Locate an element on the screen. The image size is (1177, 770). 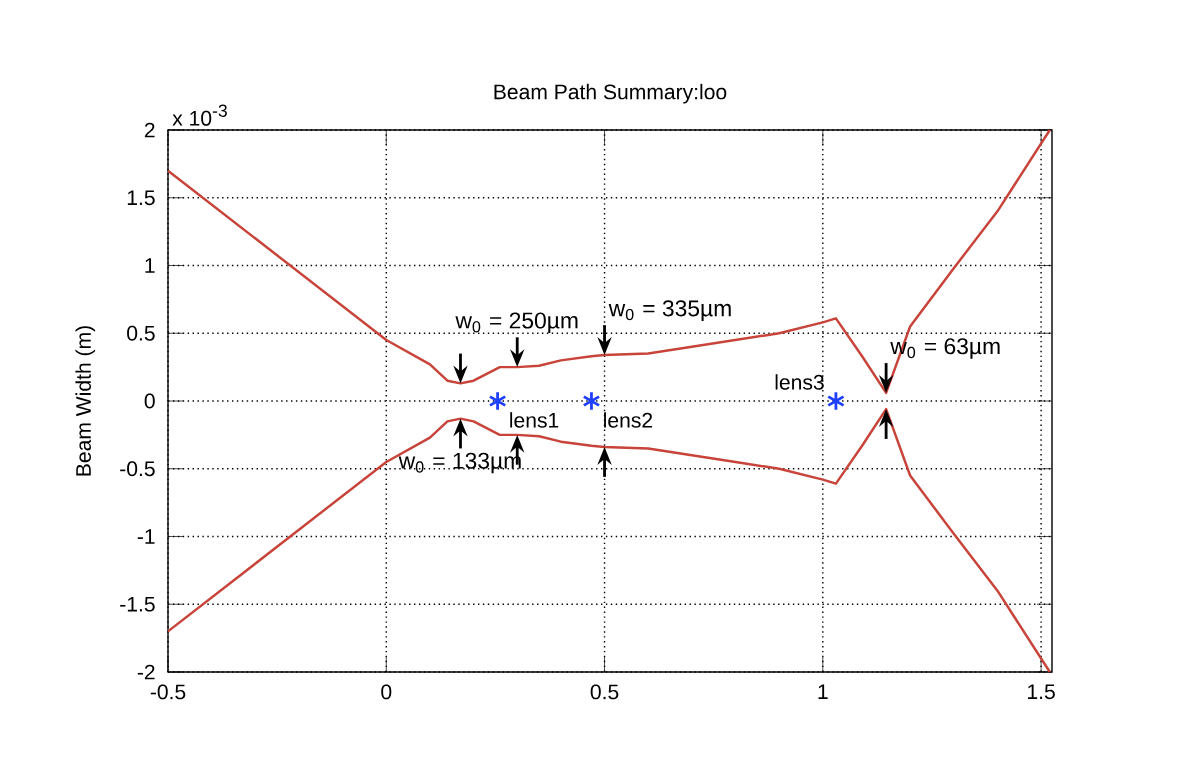
x-tick-label: 0 is located at coordinates (386, 692).